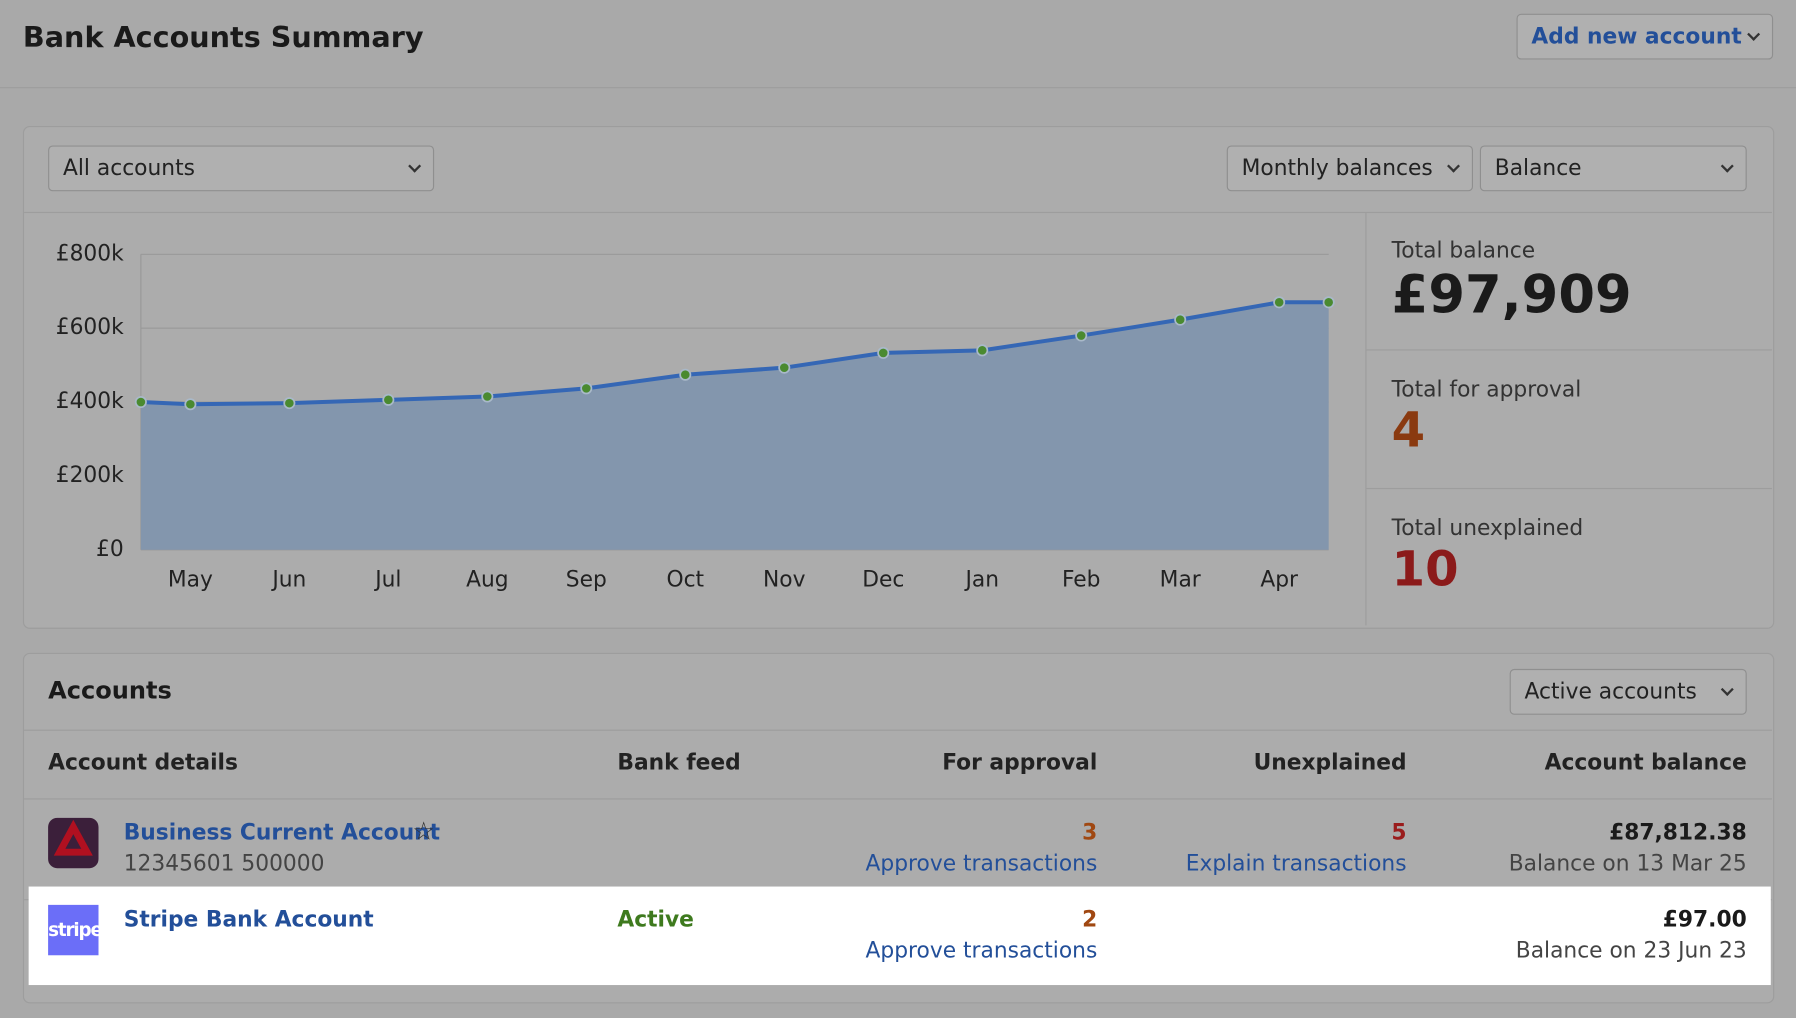 The image size is (1796, 1018). What do you see at coordinates (1330, 763) in the screenshot?
I see `column-header: Unexplained` at bounding box center [1330, 763].